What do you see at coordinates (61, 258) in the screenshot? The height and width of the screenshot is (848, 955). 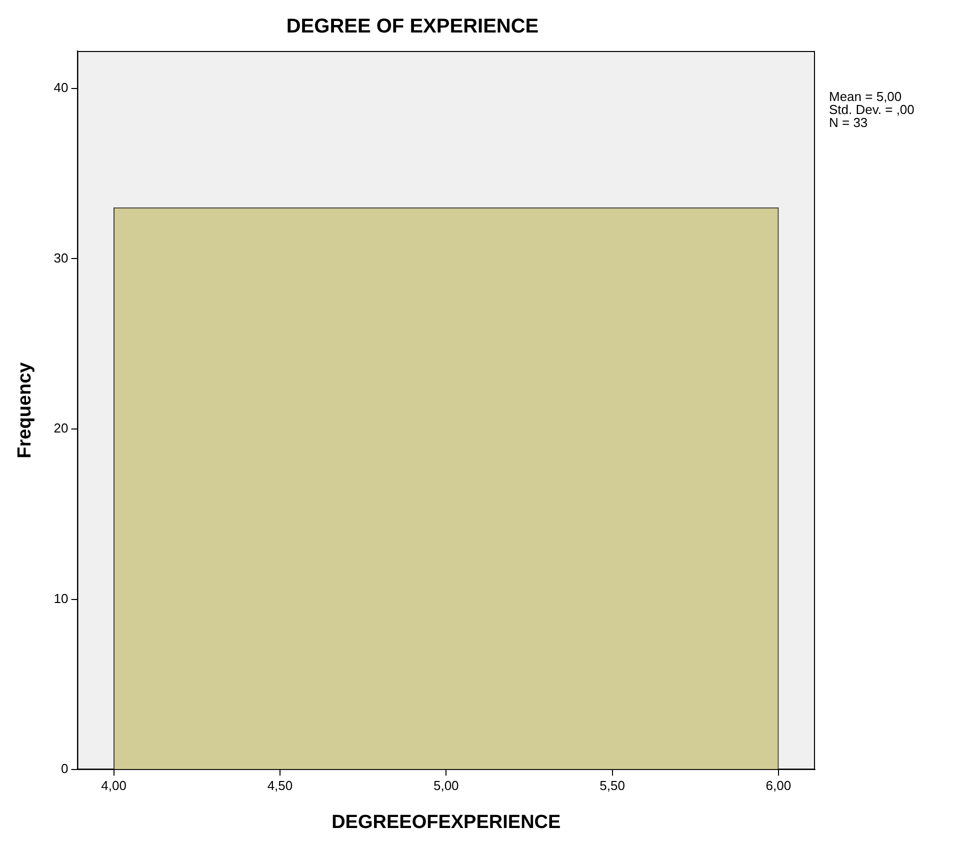 I see `y-tick-label: 30` at bounding box center [61, 258].